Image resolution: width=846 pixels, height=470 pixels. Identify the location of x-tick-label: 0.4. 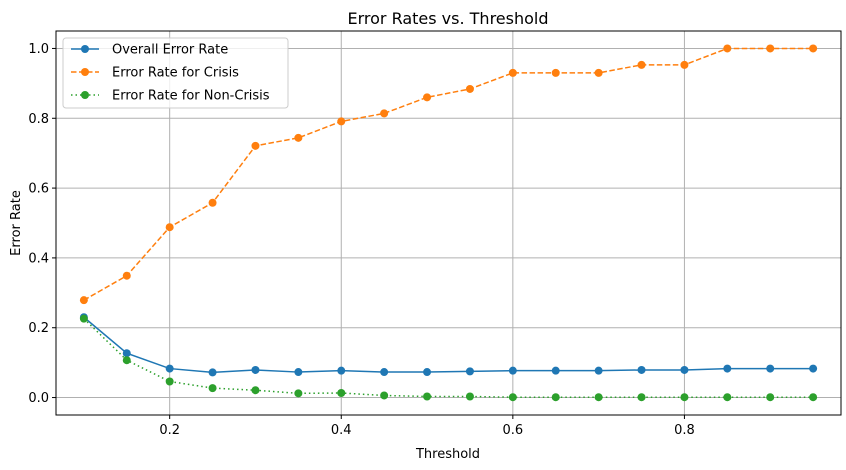
(341, 430).